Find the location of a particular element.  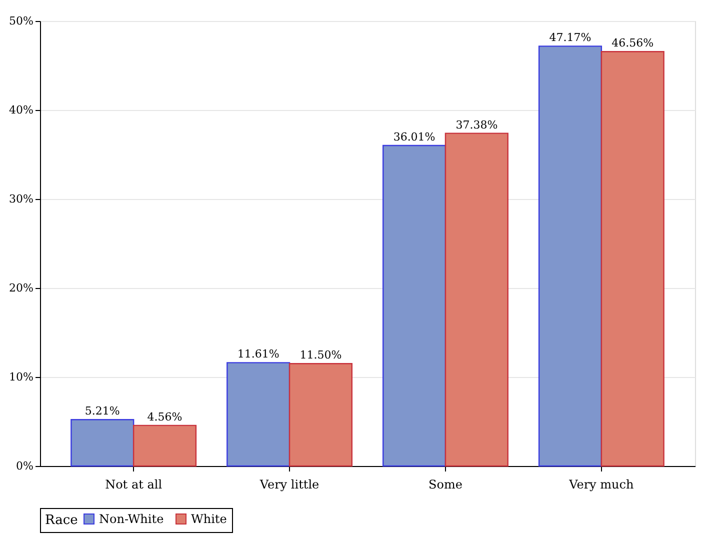

data-label: 46.56% is located at coordinates (633, 43).